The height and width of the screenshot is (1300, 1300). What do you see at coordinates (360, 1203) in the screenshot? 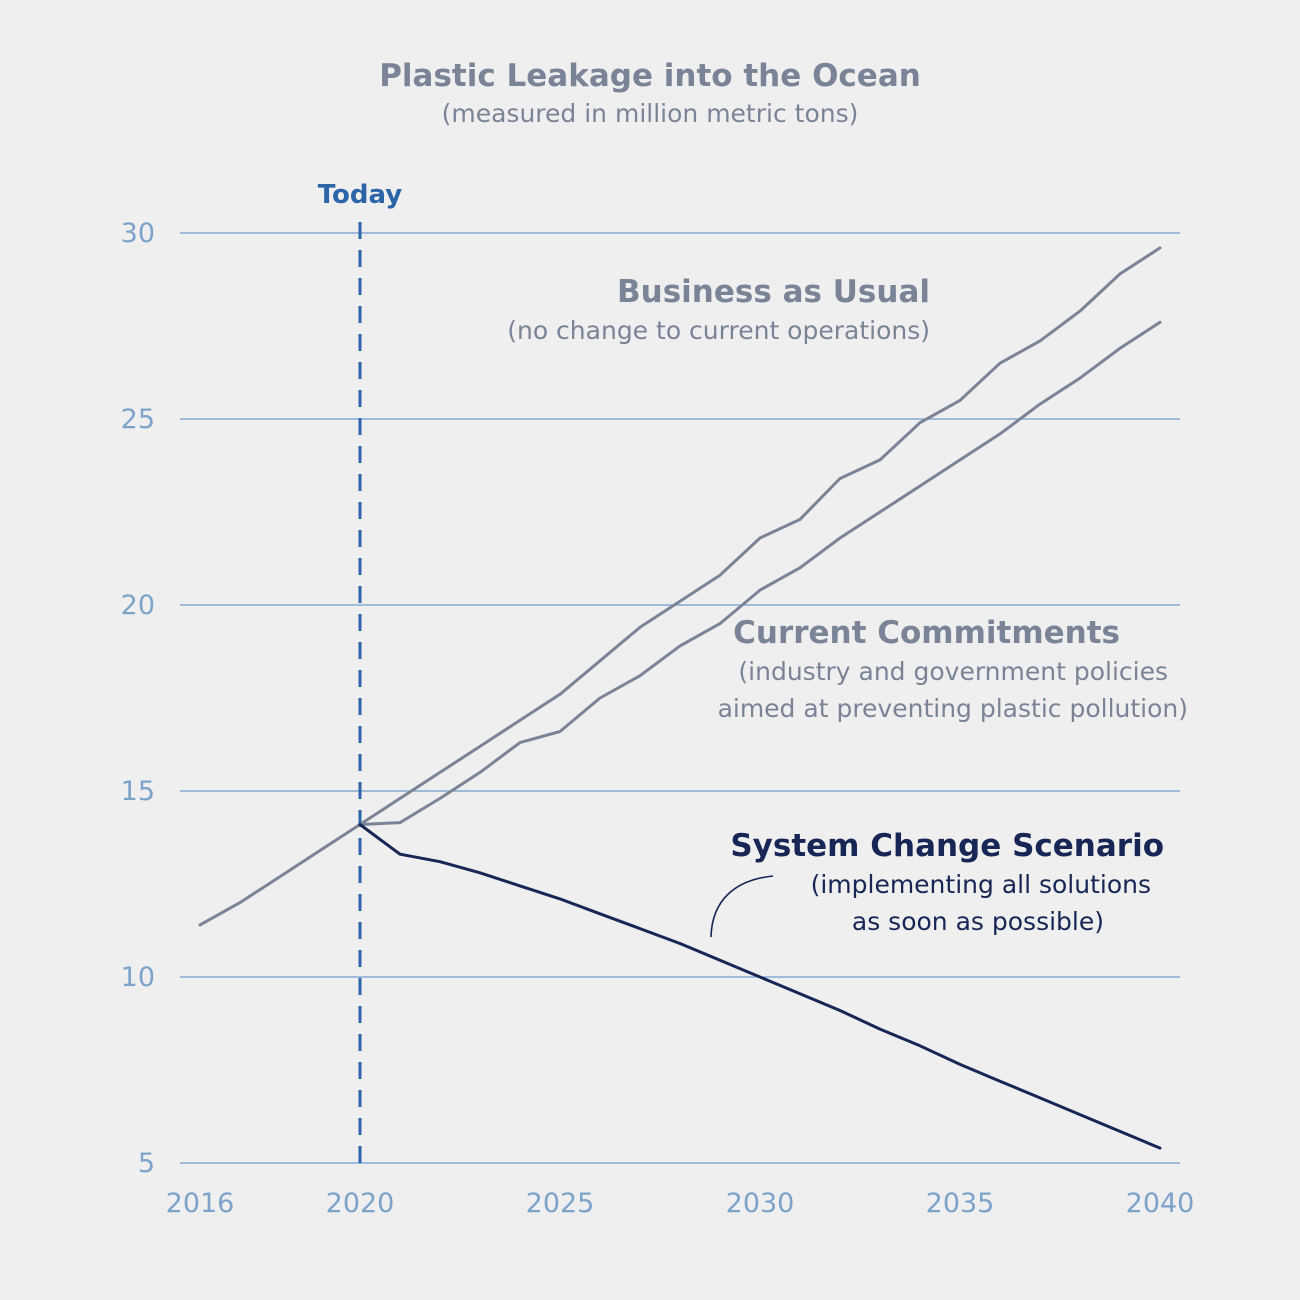
I see `x-tick-label: 2020` at bounding box center [360, 1203].